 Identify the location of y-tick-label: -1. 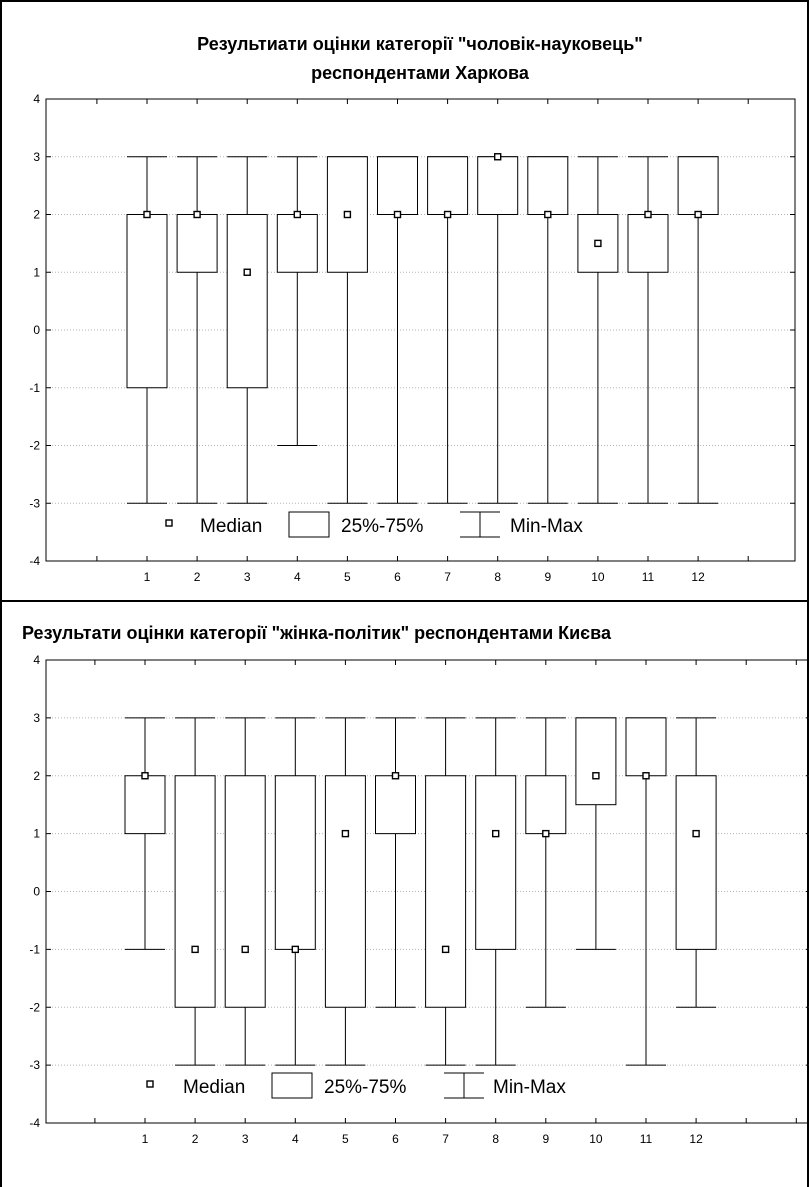
(34, 949).